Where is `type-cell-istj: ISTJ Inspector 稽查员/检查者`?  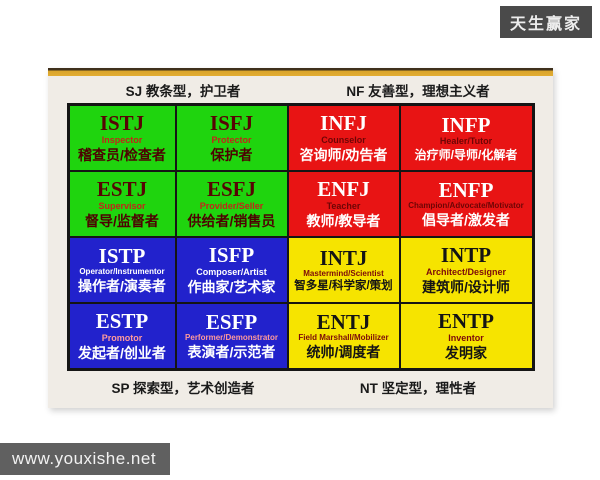 type-cell-istj: ISTJ Inspector 稽查员/检查者 is located at coordinates (122, 138).